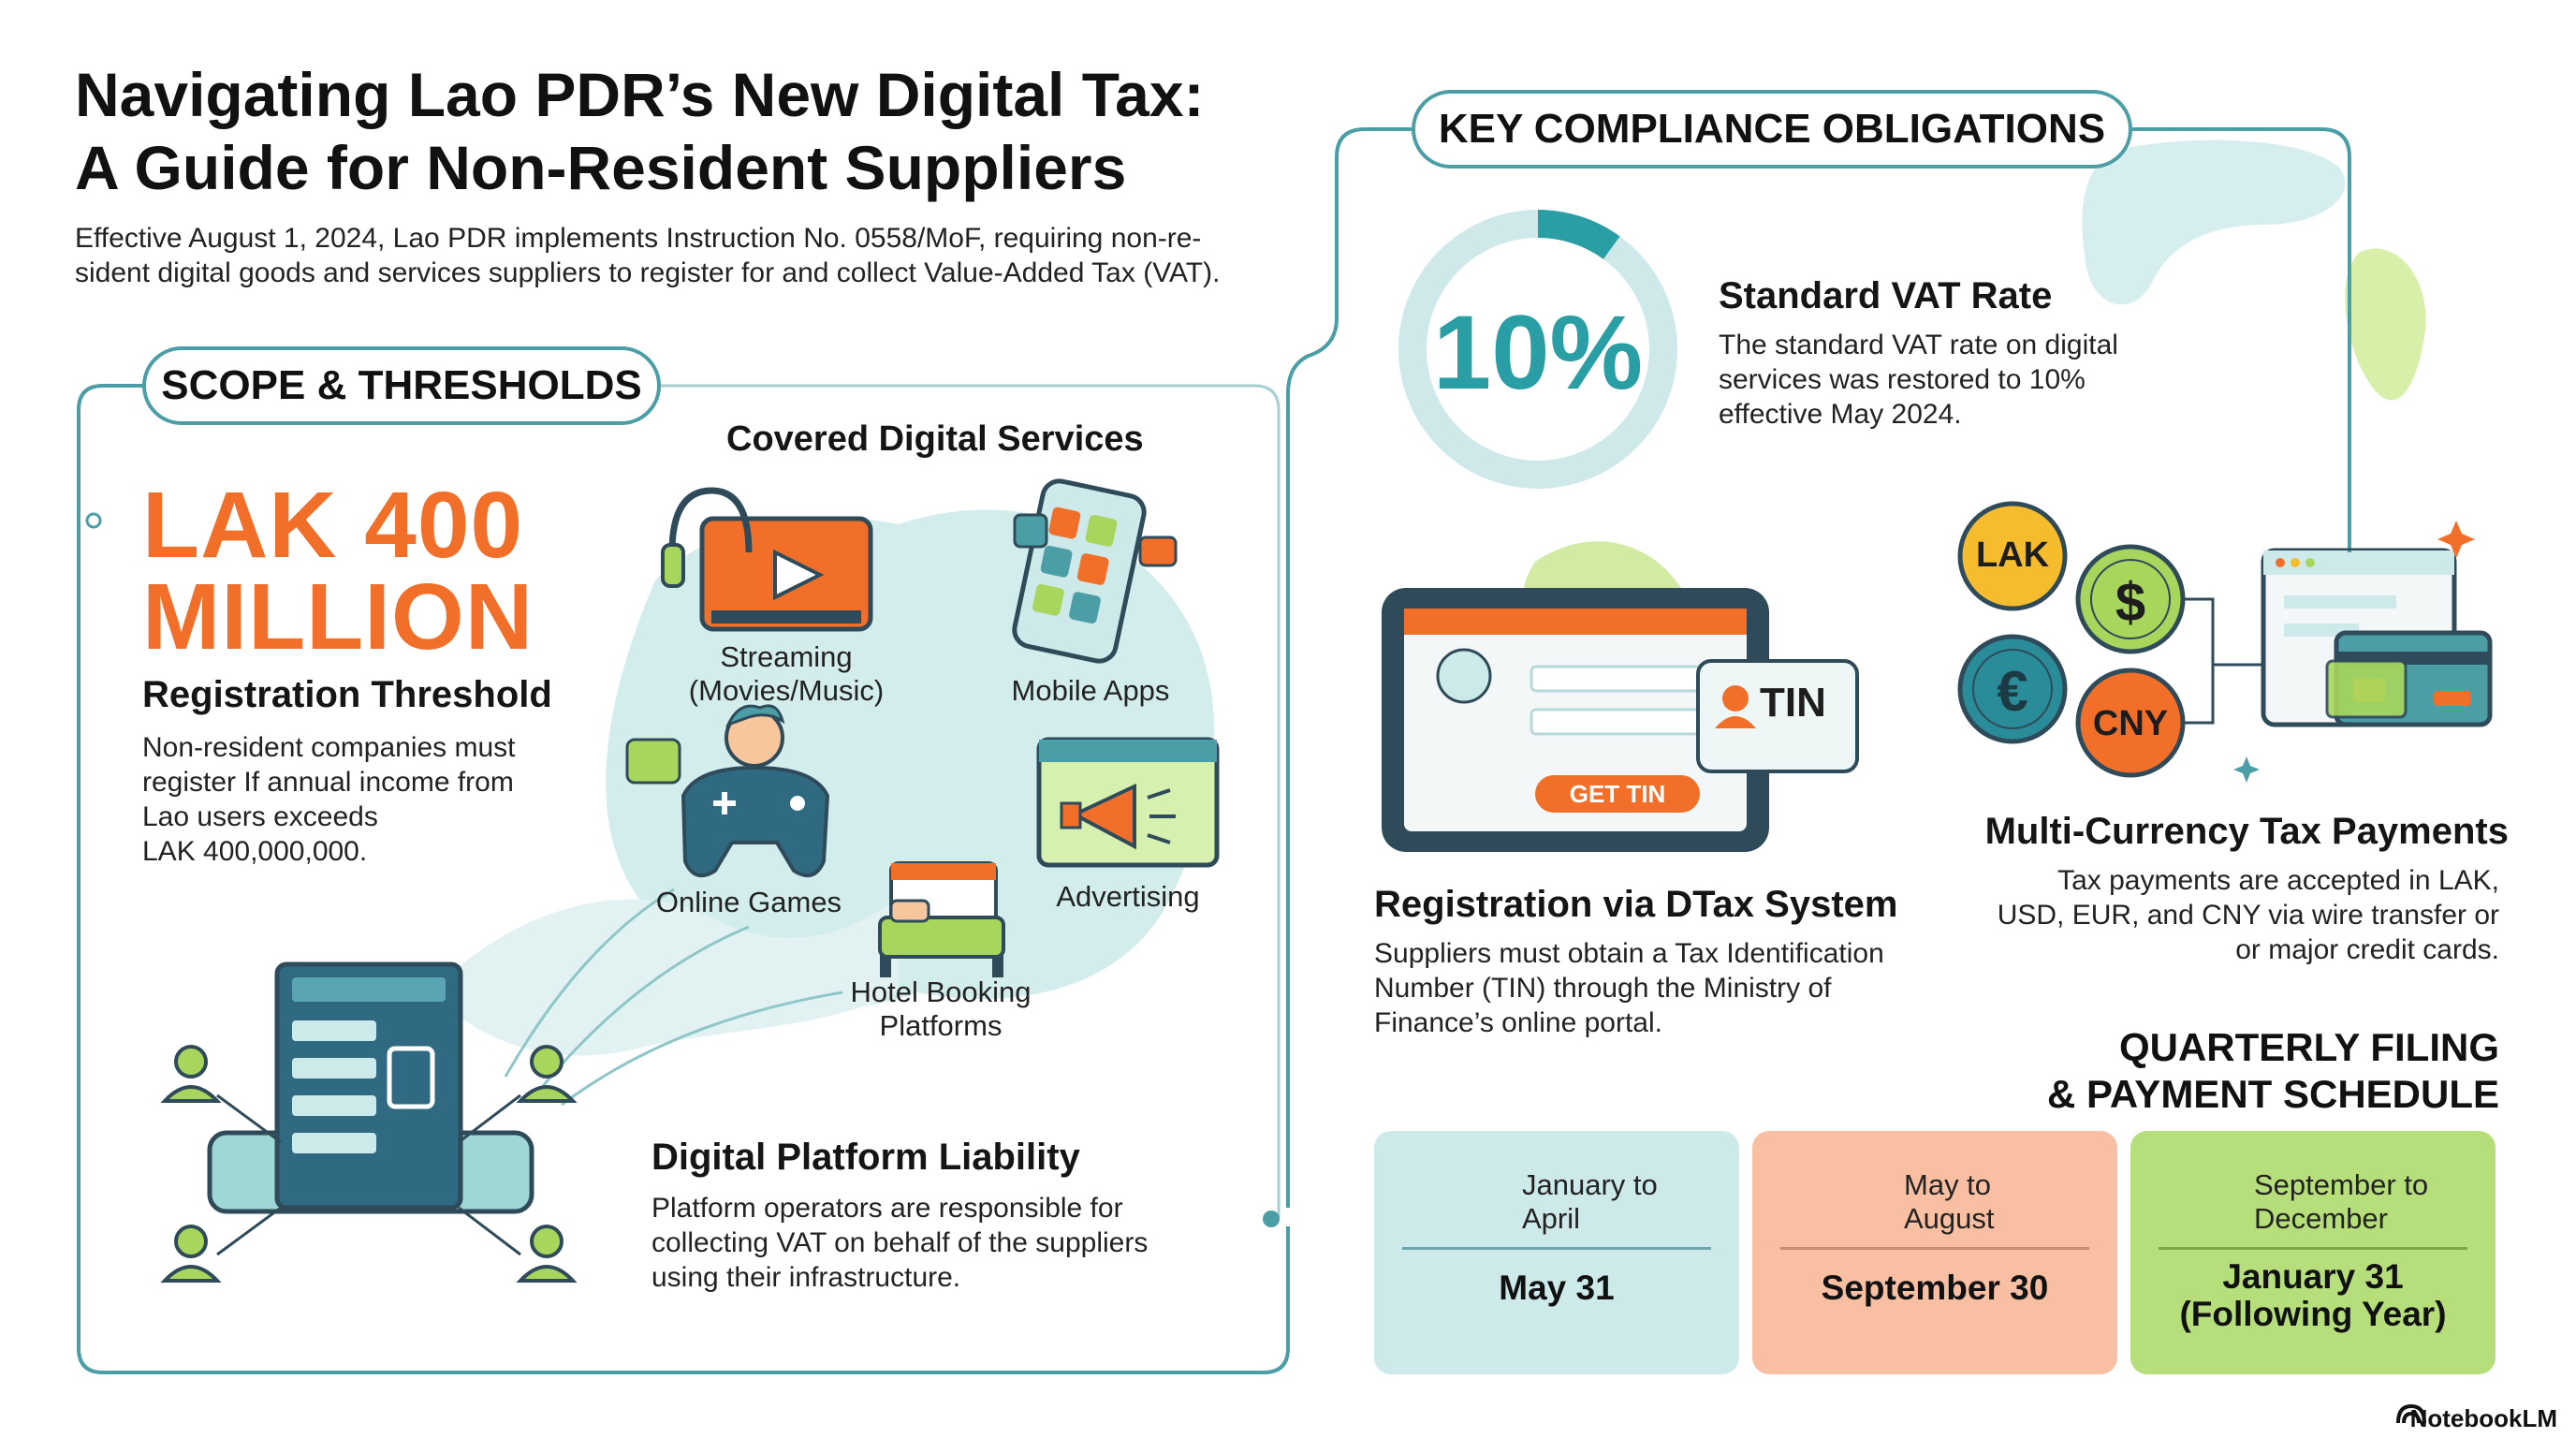  I want to click on get-tin-button: GET TIN, so click(1617, 794).